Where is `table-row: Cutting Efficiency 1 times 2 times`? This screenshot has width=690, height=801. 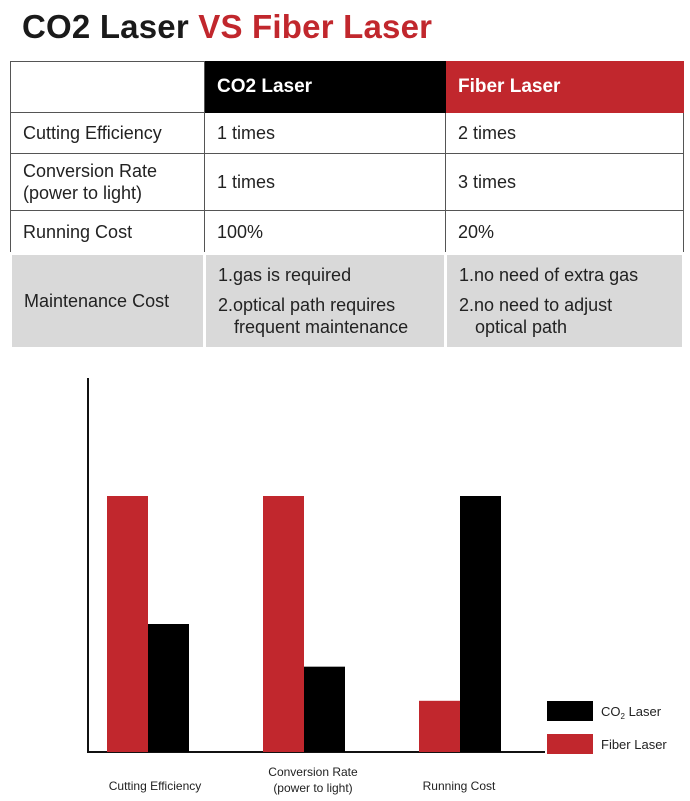 table-row: Cutting Efficiency 1 times 2 times is located at coordinates (347, 133).